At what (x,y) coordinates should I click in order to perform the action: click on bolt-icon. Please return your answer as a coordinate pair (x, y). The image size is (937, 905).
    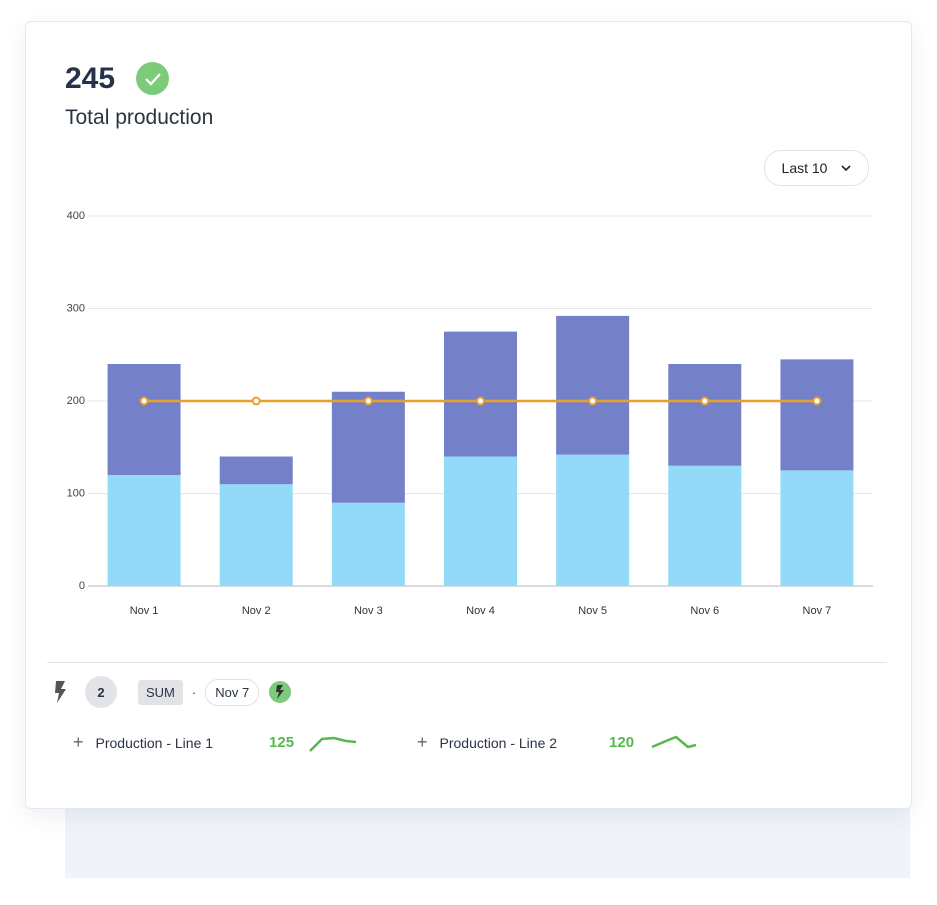
    Looking at the image, I should click on (60, 692).